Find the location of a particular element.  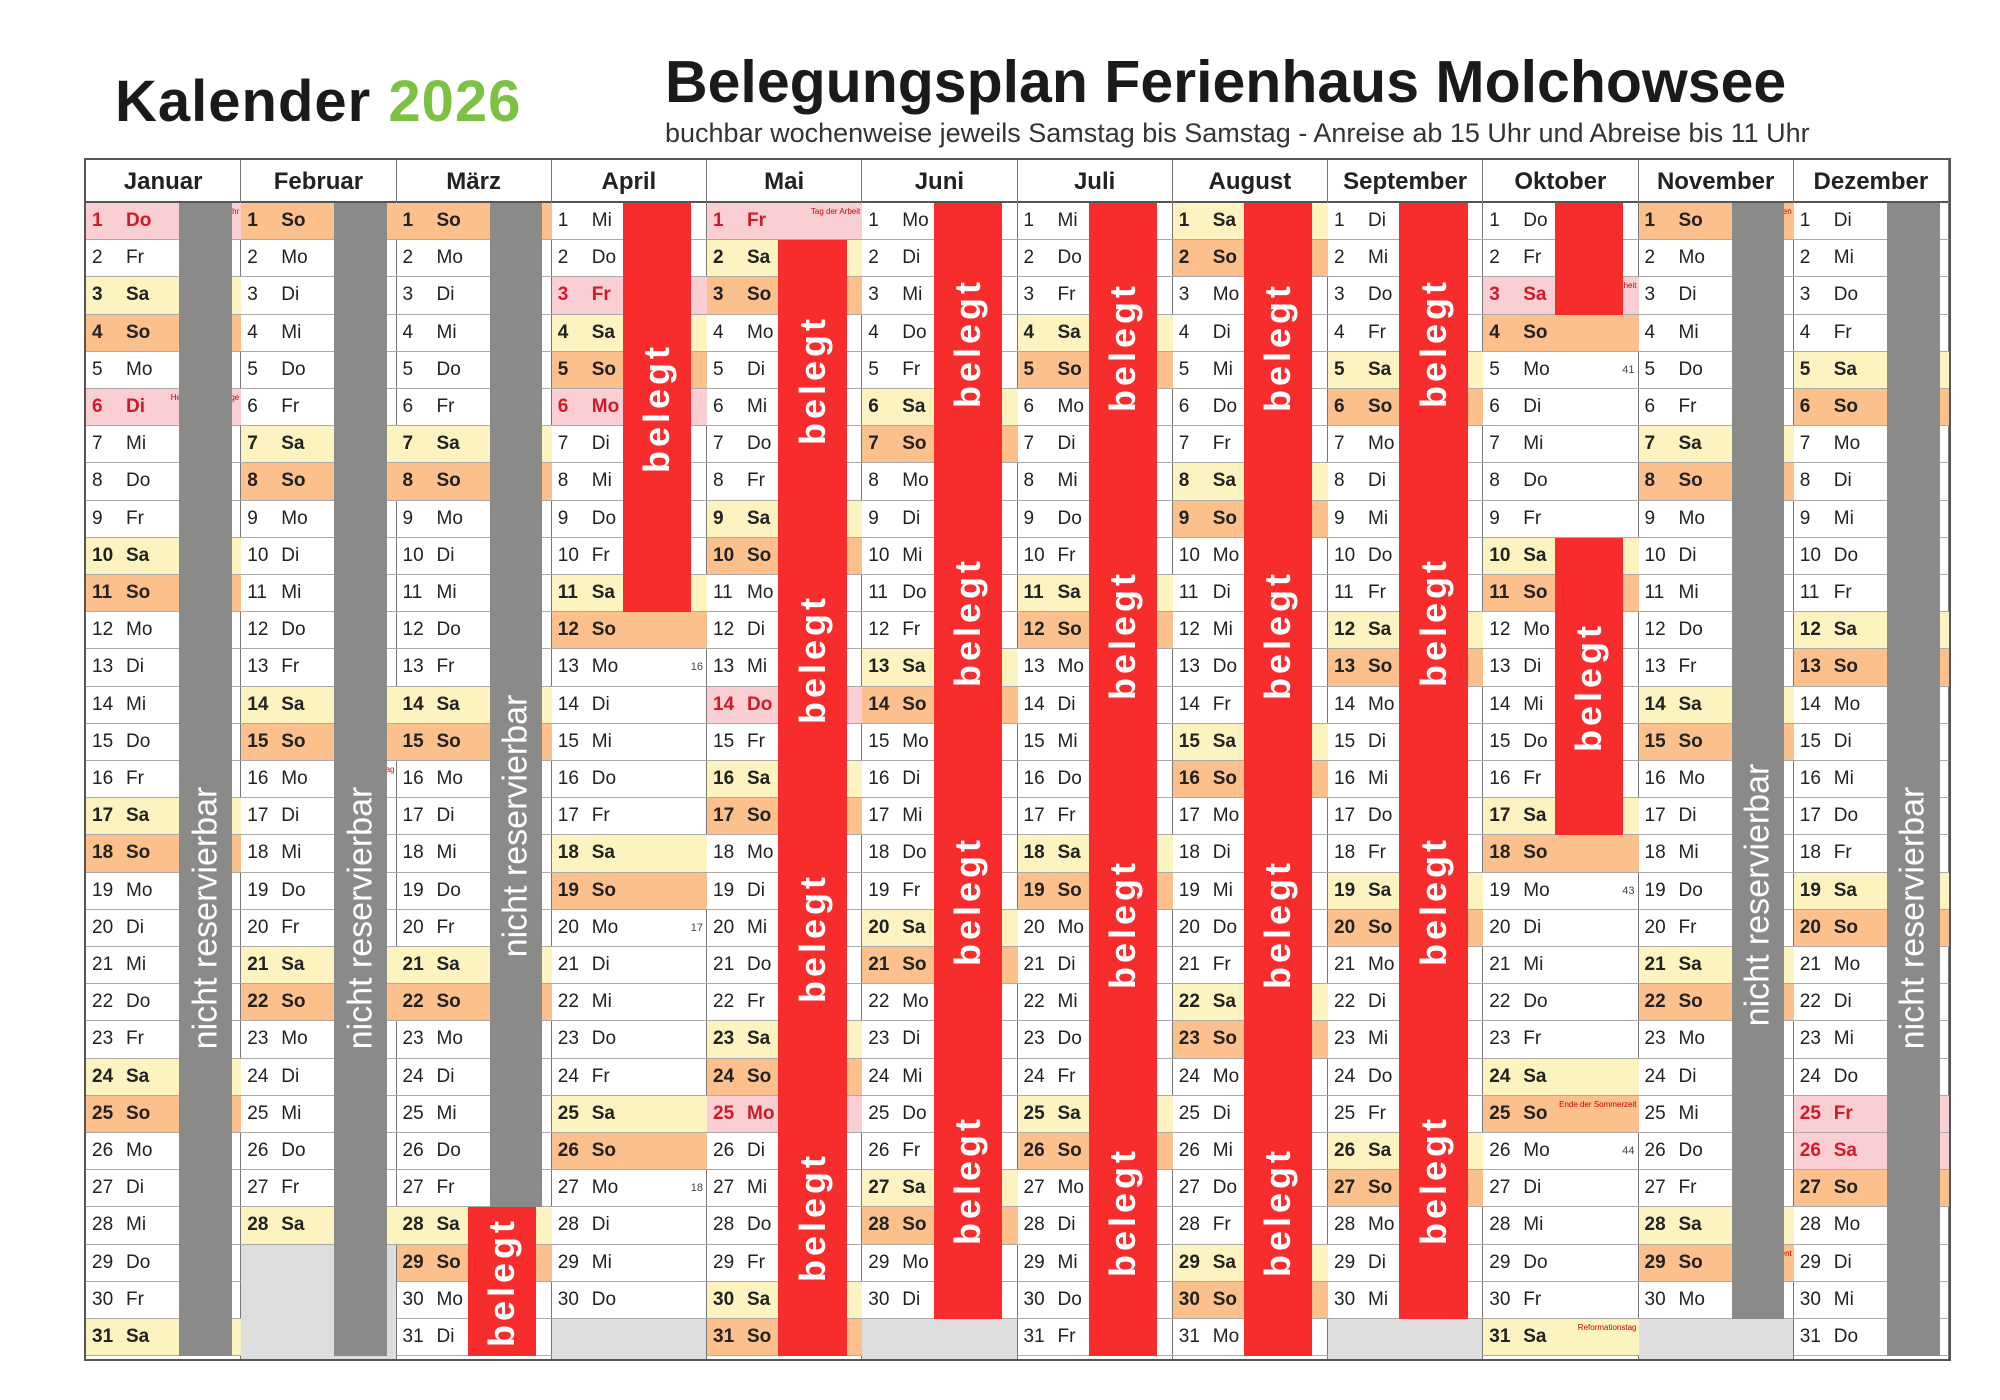

day-number: 10 is located at coordinates (1034, 555).